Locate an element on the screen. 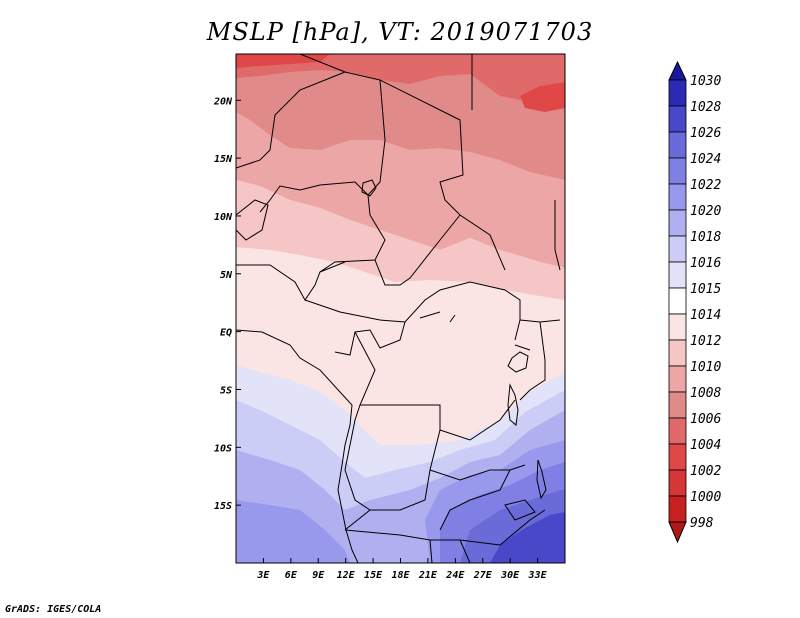 The width and height of the screenshot is (800, 618). x-tick-label: 18E is located at coordinates (400, 575).